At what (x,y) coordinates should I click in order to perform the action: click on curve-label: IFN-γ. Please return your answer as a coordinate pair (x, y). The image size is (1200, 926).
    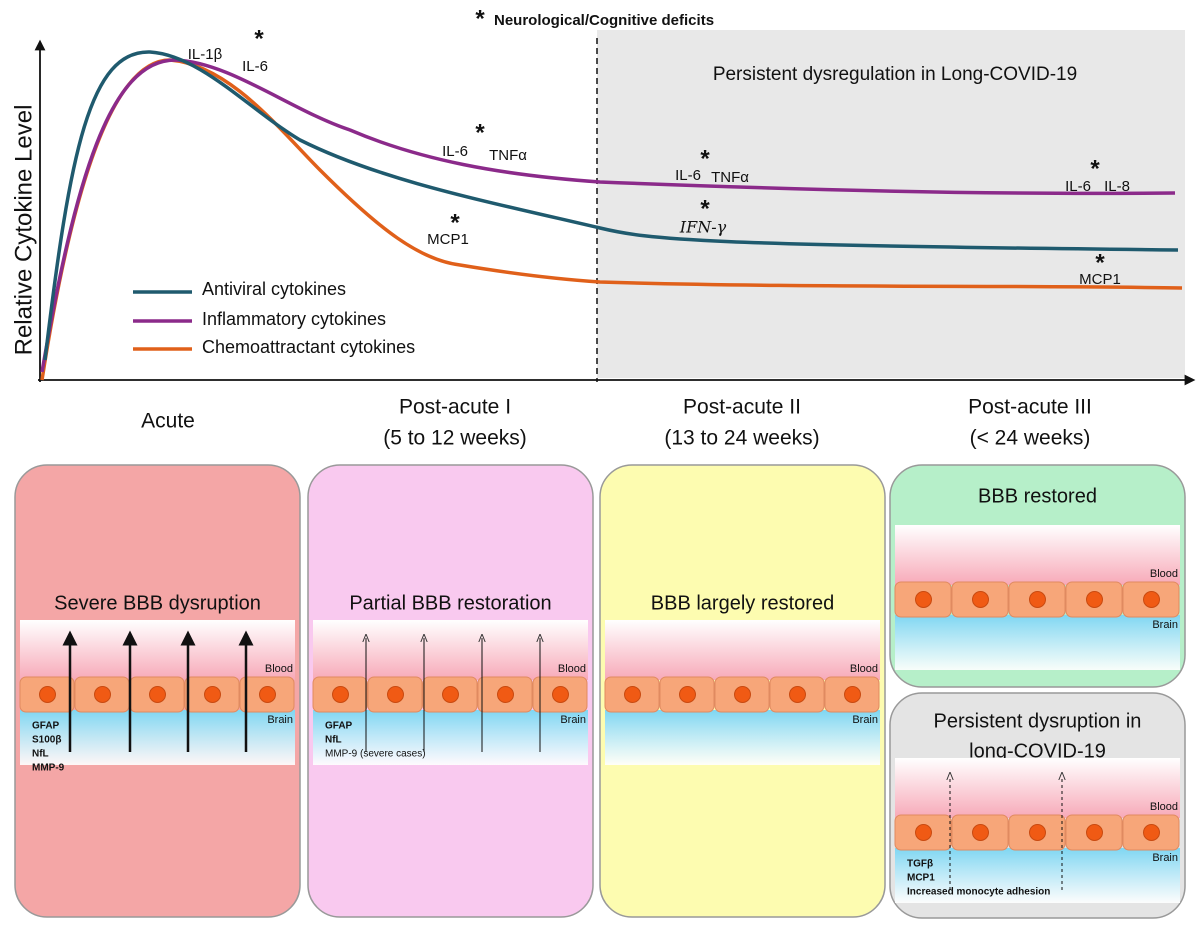
    Looking at the image, I should click on (703, 227).